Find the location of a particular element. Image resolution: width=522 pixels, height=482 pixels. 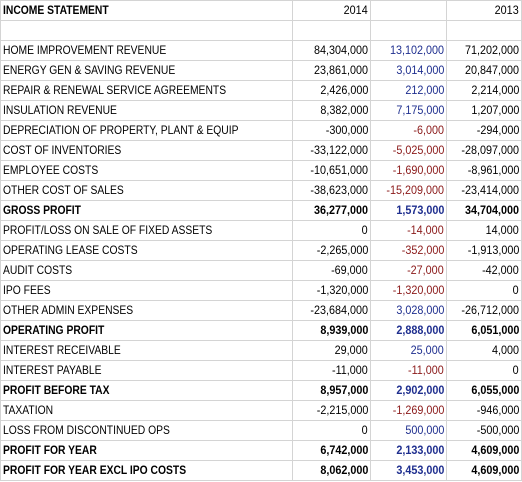

cell-text: -15,209,000 is located at coordinates (415, 190).